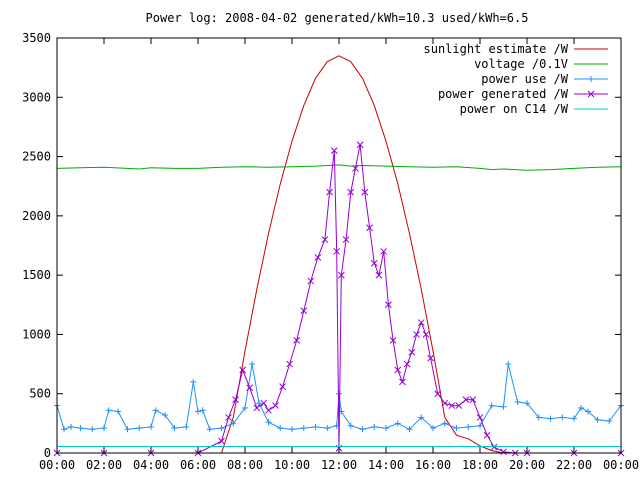  What do you see at coordinates (36, 275) in the screenshot?
I see `y-tick-label: 1500` at bounding box center [36, 275].